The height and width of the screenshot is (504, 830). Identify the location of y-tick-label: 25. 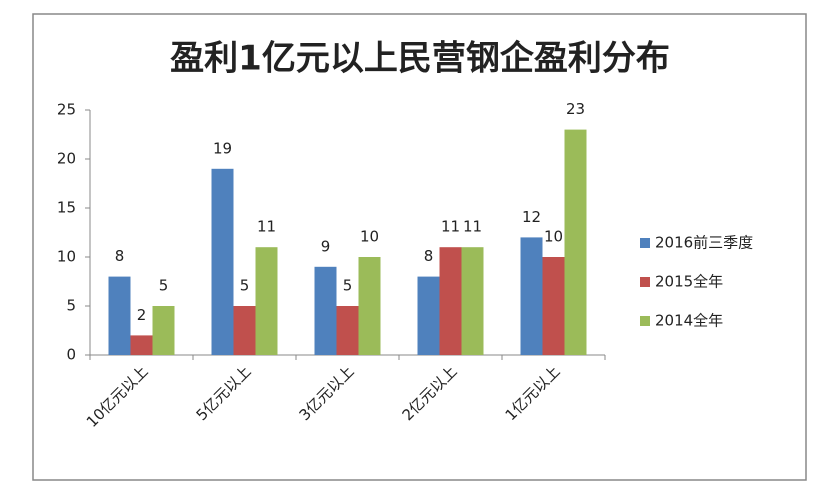
(66, 110).